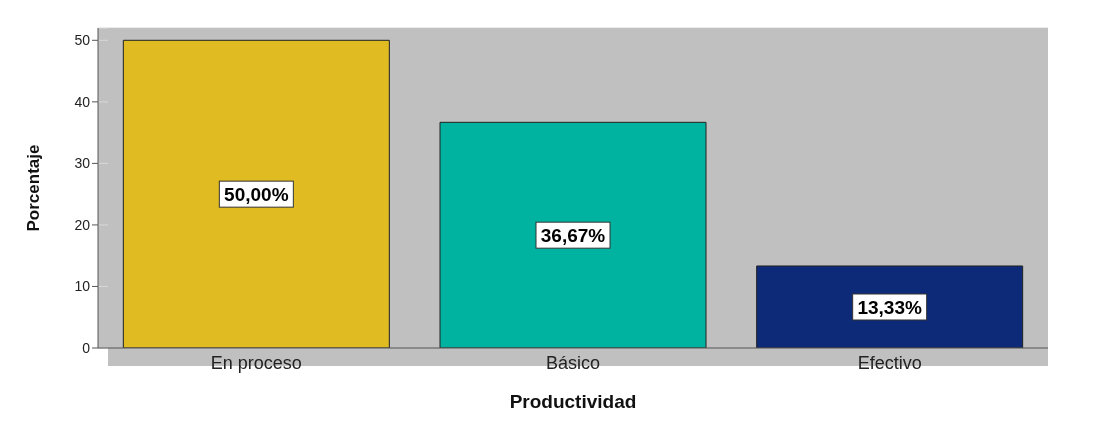  Describe the element at coordinates (86, 347) in the screenshot. I see `y-tick-label: 0` at that location.